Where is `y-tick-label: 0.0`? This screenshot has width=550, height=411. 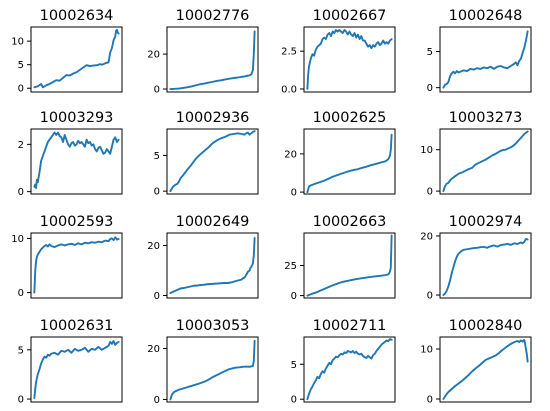 y-tick-label: 0.0 is located at coordinates (289, 89).